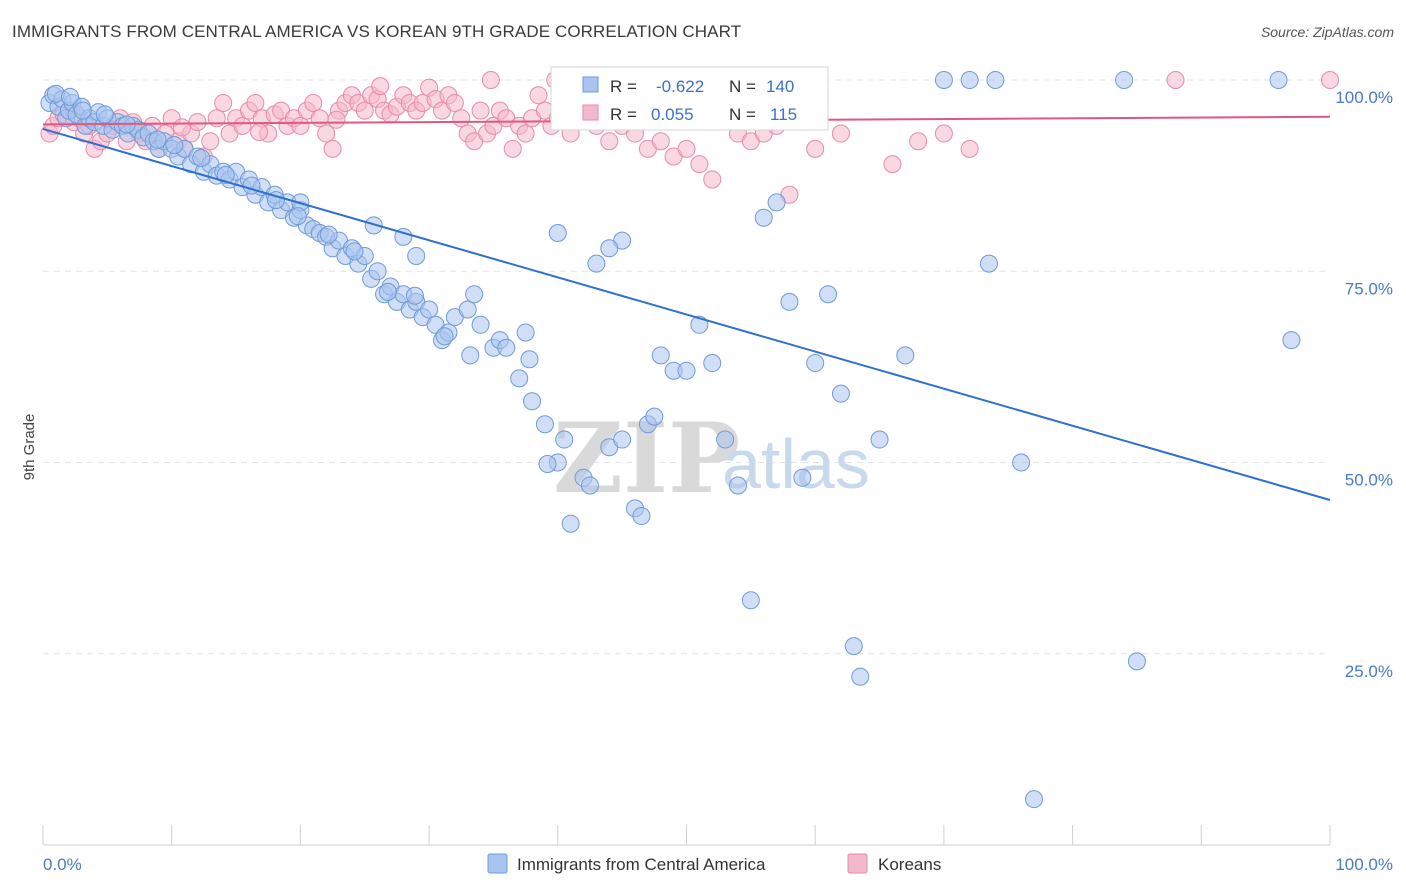 Image resolution: width=1406 pixels, height=892 pixels. Describe the element at coordinates (1369, 480) in the screenshot. I see `y-tick-label: 50.0%` at that location.